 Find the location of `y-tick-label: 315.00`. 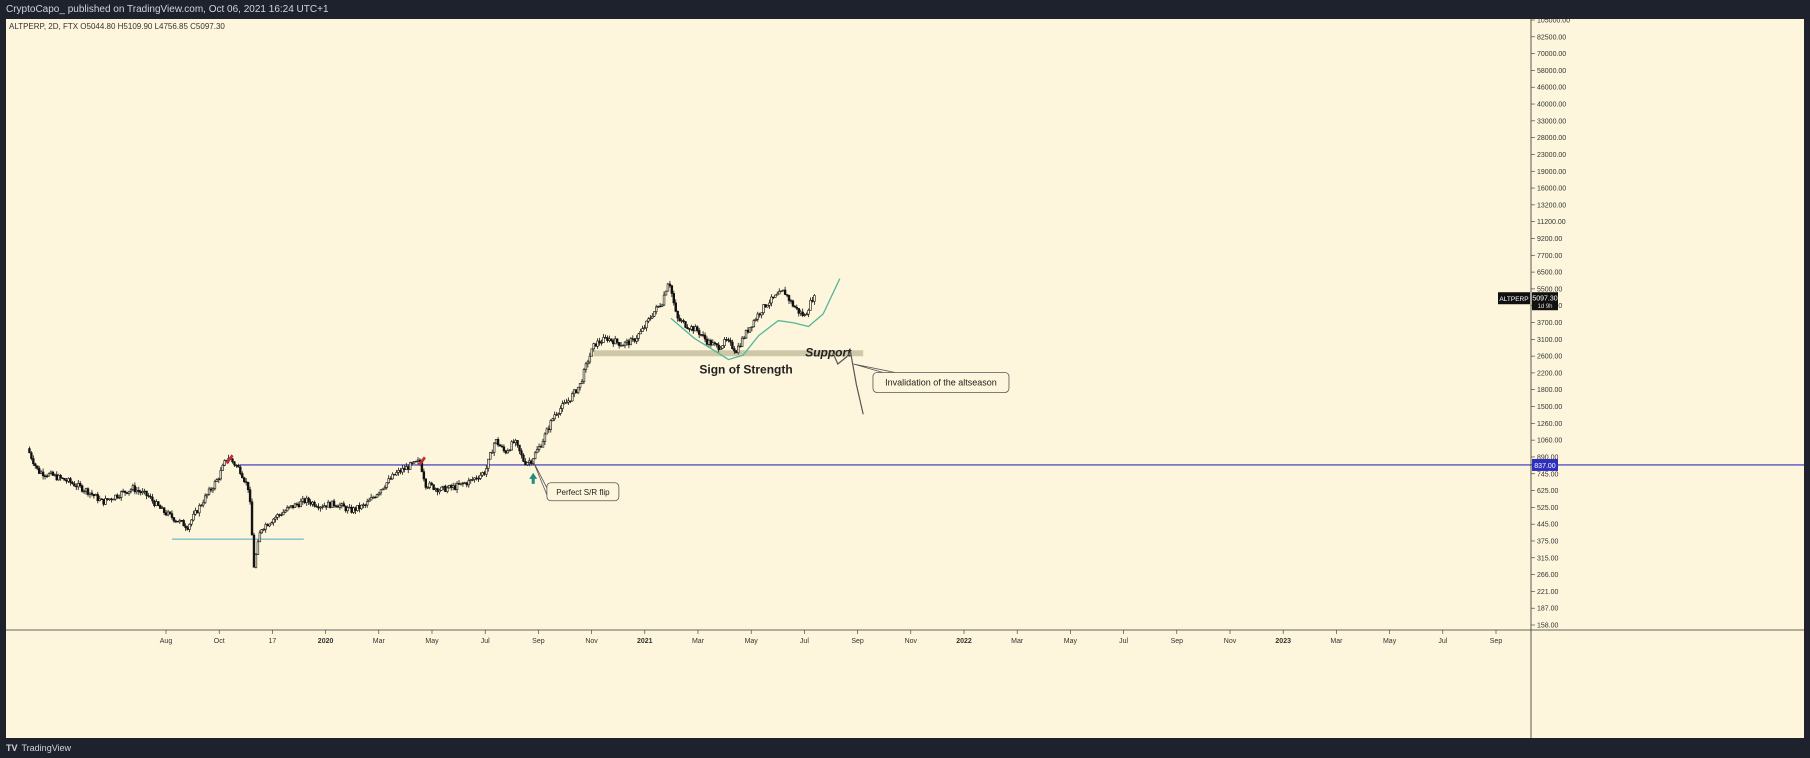

y-tick-label: 315.00 is located at coordinates (1548, 558).